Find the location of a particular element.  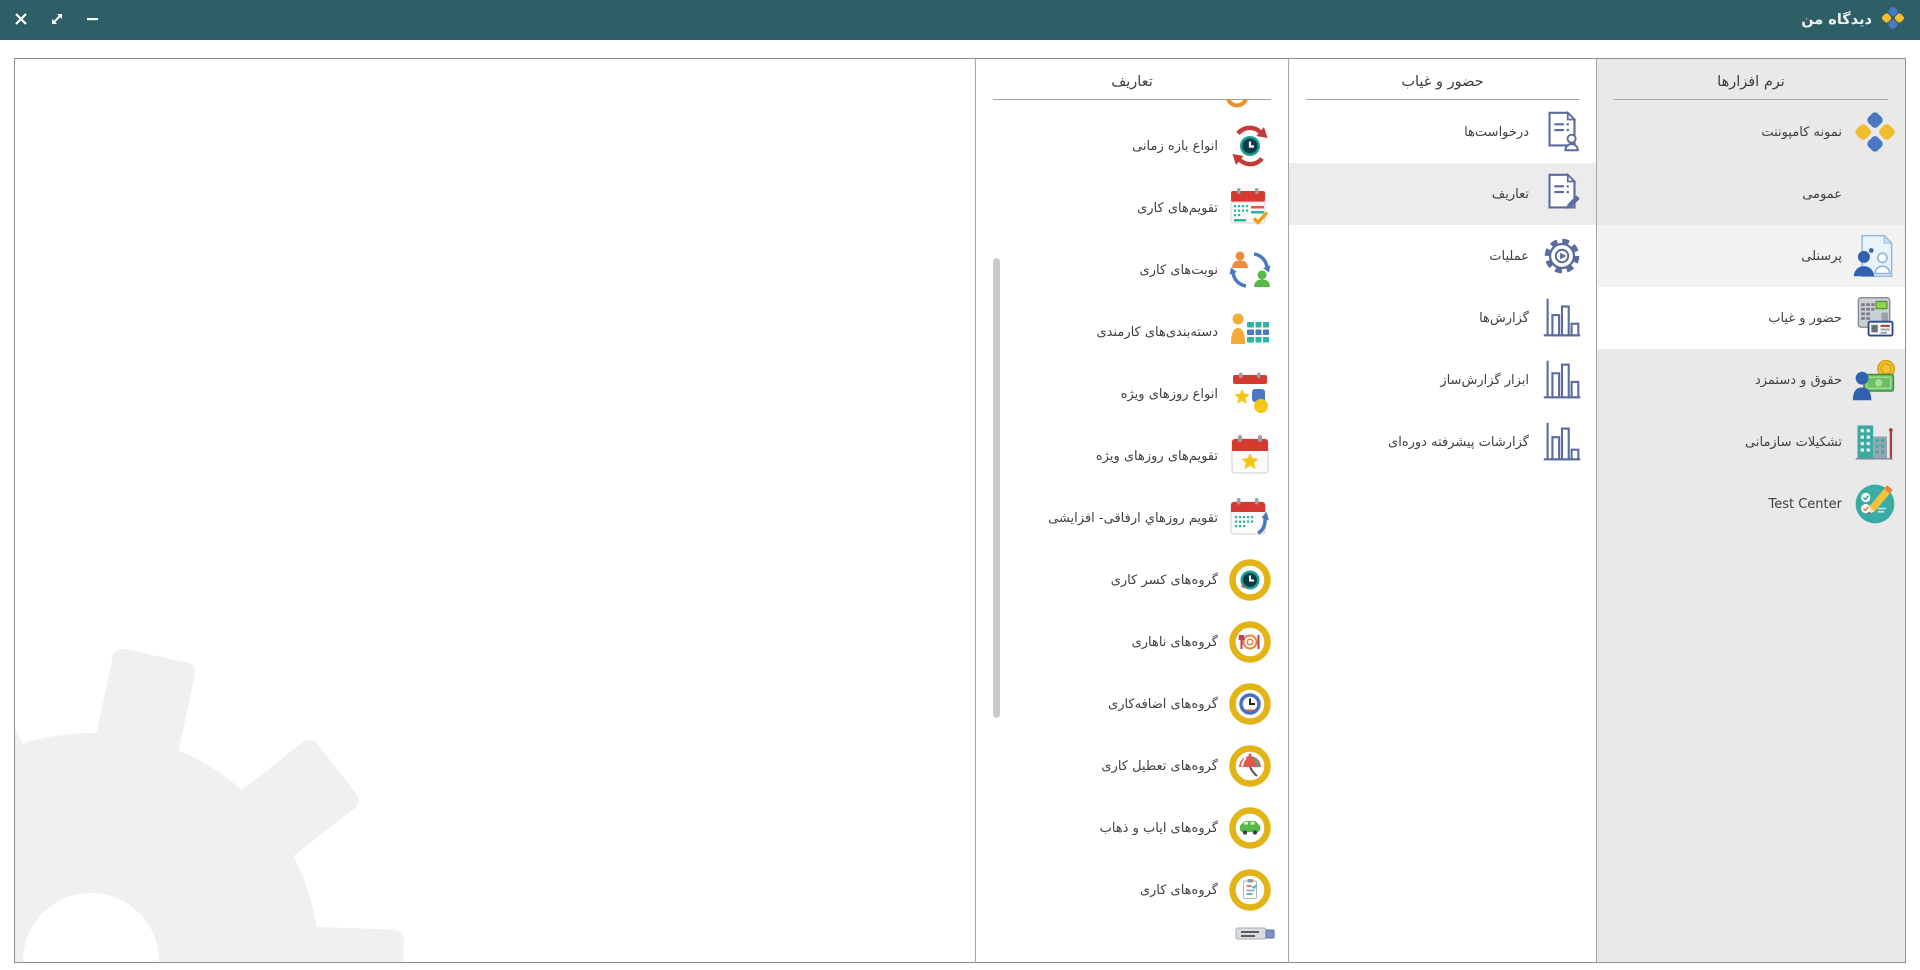

gear-watermark-icon is located at coordinates (209, 805).